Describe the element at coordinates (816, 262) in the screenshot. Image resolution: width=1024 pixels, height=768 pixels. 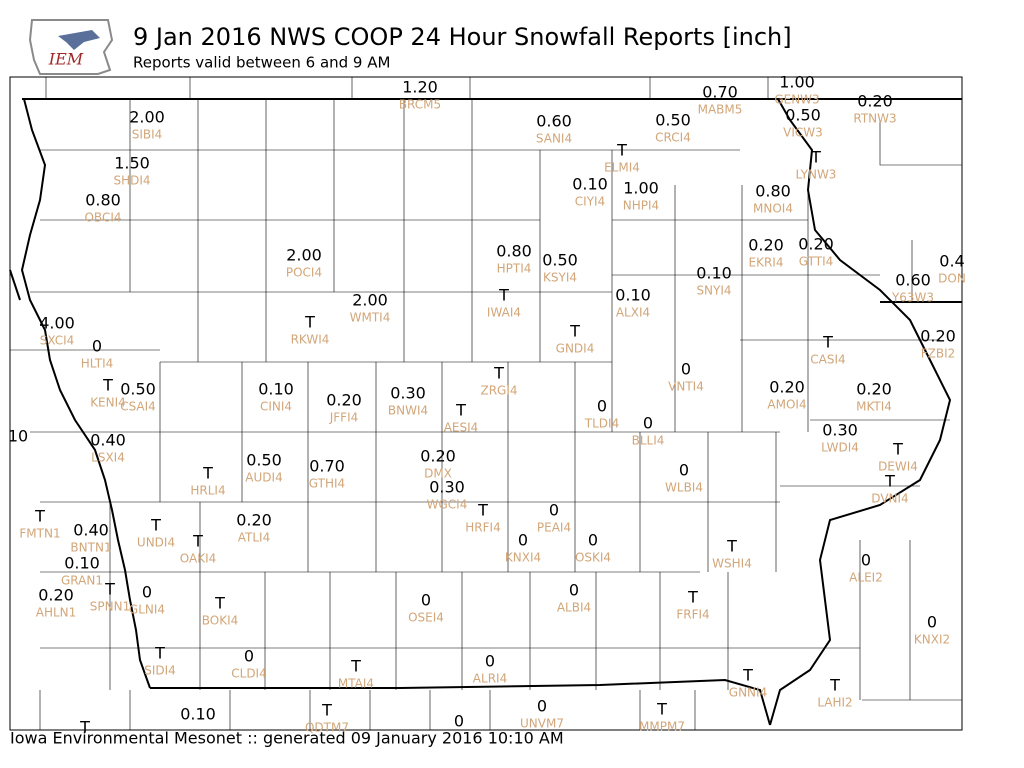
I see `station-id: GTTI4` at that location.